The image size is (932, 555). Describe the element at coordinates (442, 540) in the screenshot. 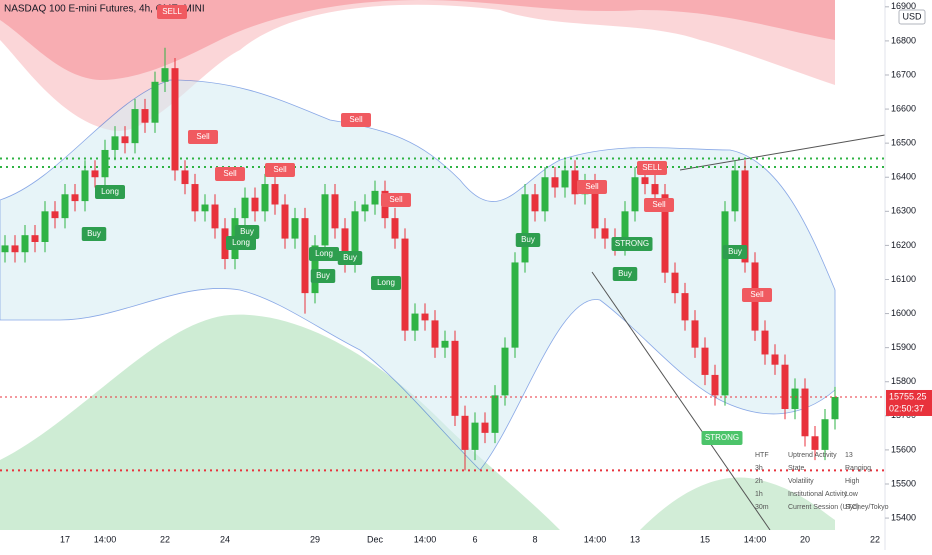

I see `time-axis` at that location.